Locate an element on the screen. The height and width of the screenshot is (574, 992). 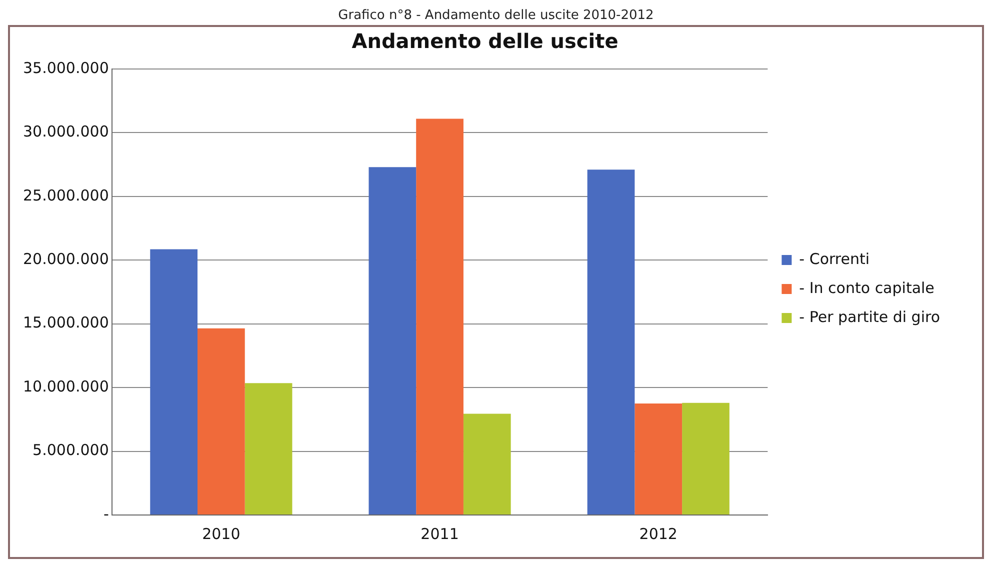
legend-label: - Per partite di giro is located at coordinates (869, 317).